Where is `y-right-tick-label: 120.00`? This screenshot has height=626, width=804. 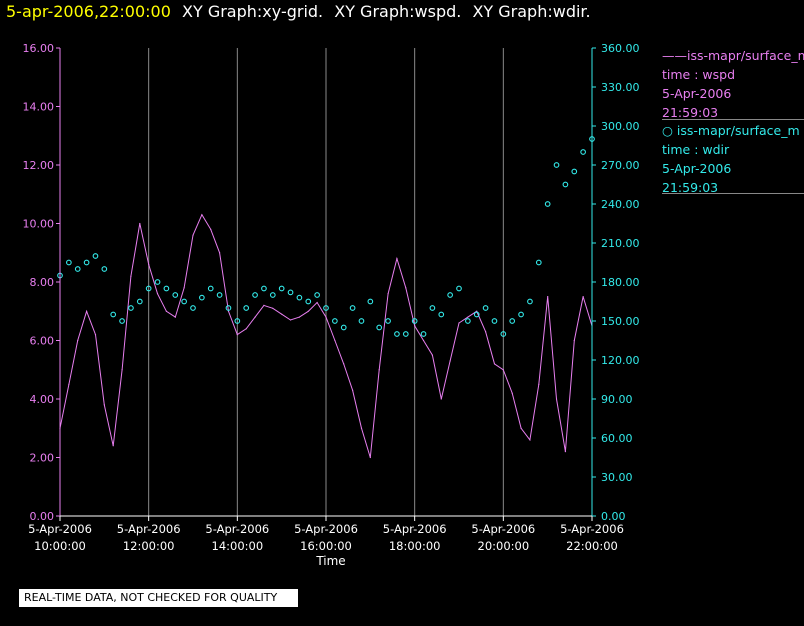
y-right-tick-label: 120.00 is located at coordinates (620, 360).